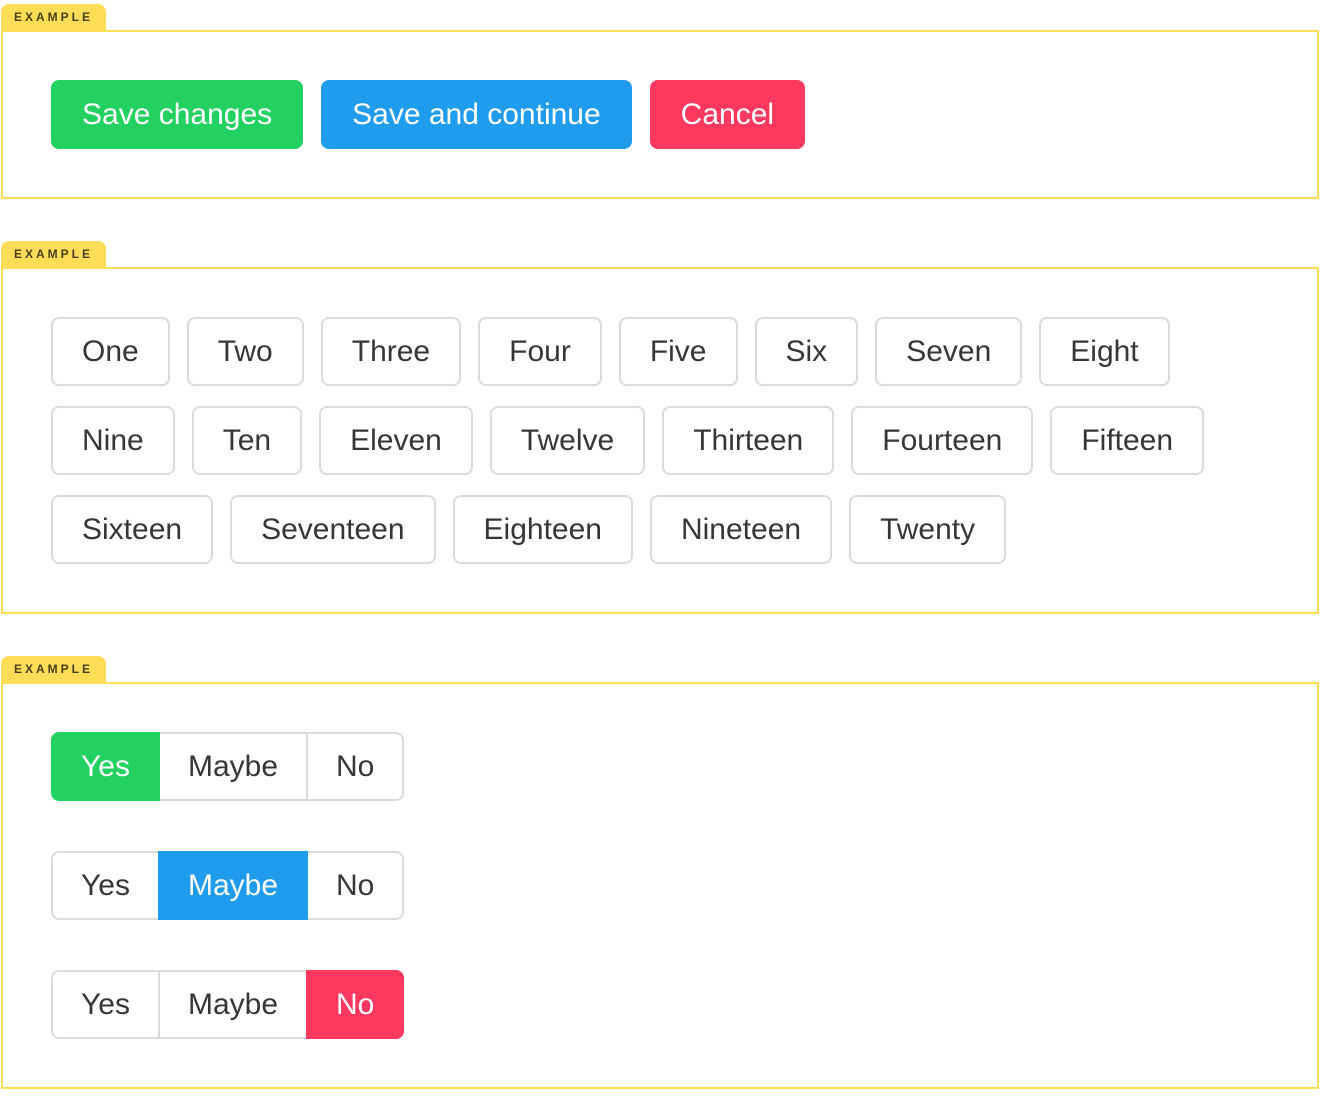 The image size is (1320, 1100). What do you see at coordinates (355, 1004) in the screenshot?
I see `group-3-no-button: No` at bounding box center [355, 1004].